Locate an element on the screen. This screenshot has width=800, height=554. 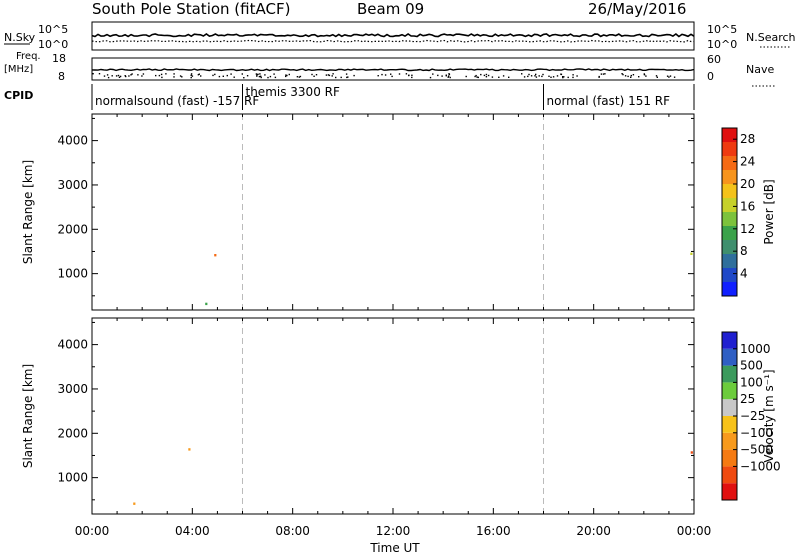
colorbar-label: Velocity [m s⁻¹] is located at coordinates (769, 415).